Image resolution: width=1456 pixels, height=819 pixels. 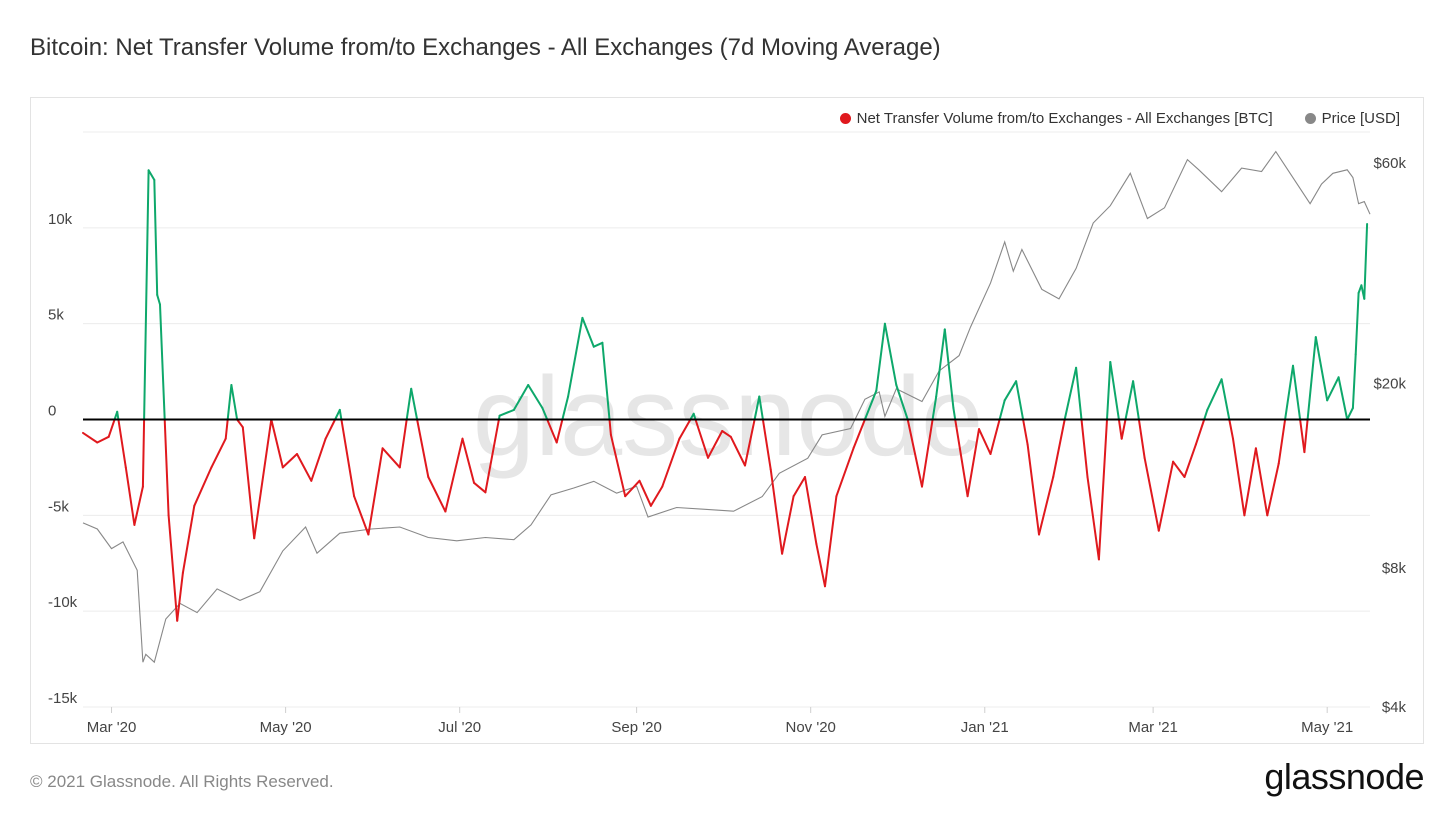 I want to click on x-tick-label: Mar '21, so click(x=1153, y=727).